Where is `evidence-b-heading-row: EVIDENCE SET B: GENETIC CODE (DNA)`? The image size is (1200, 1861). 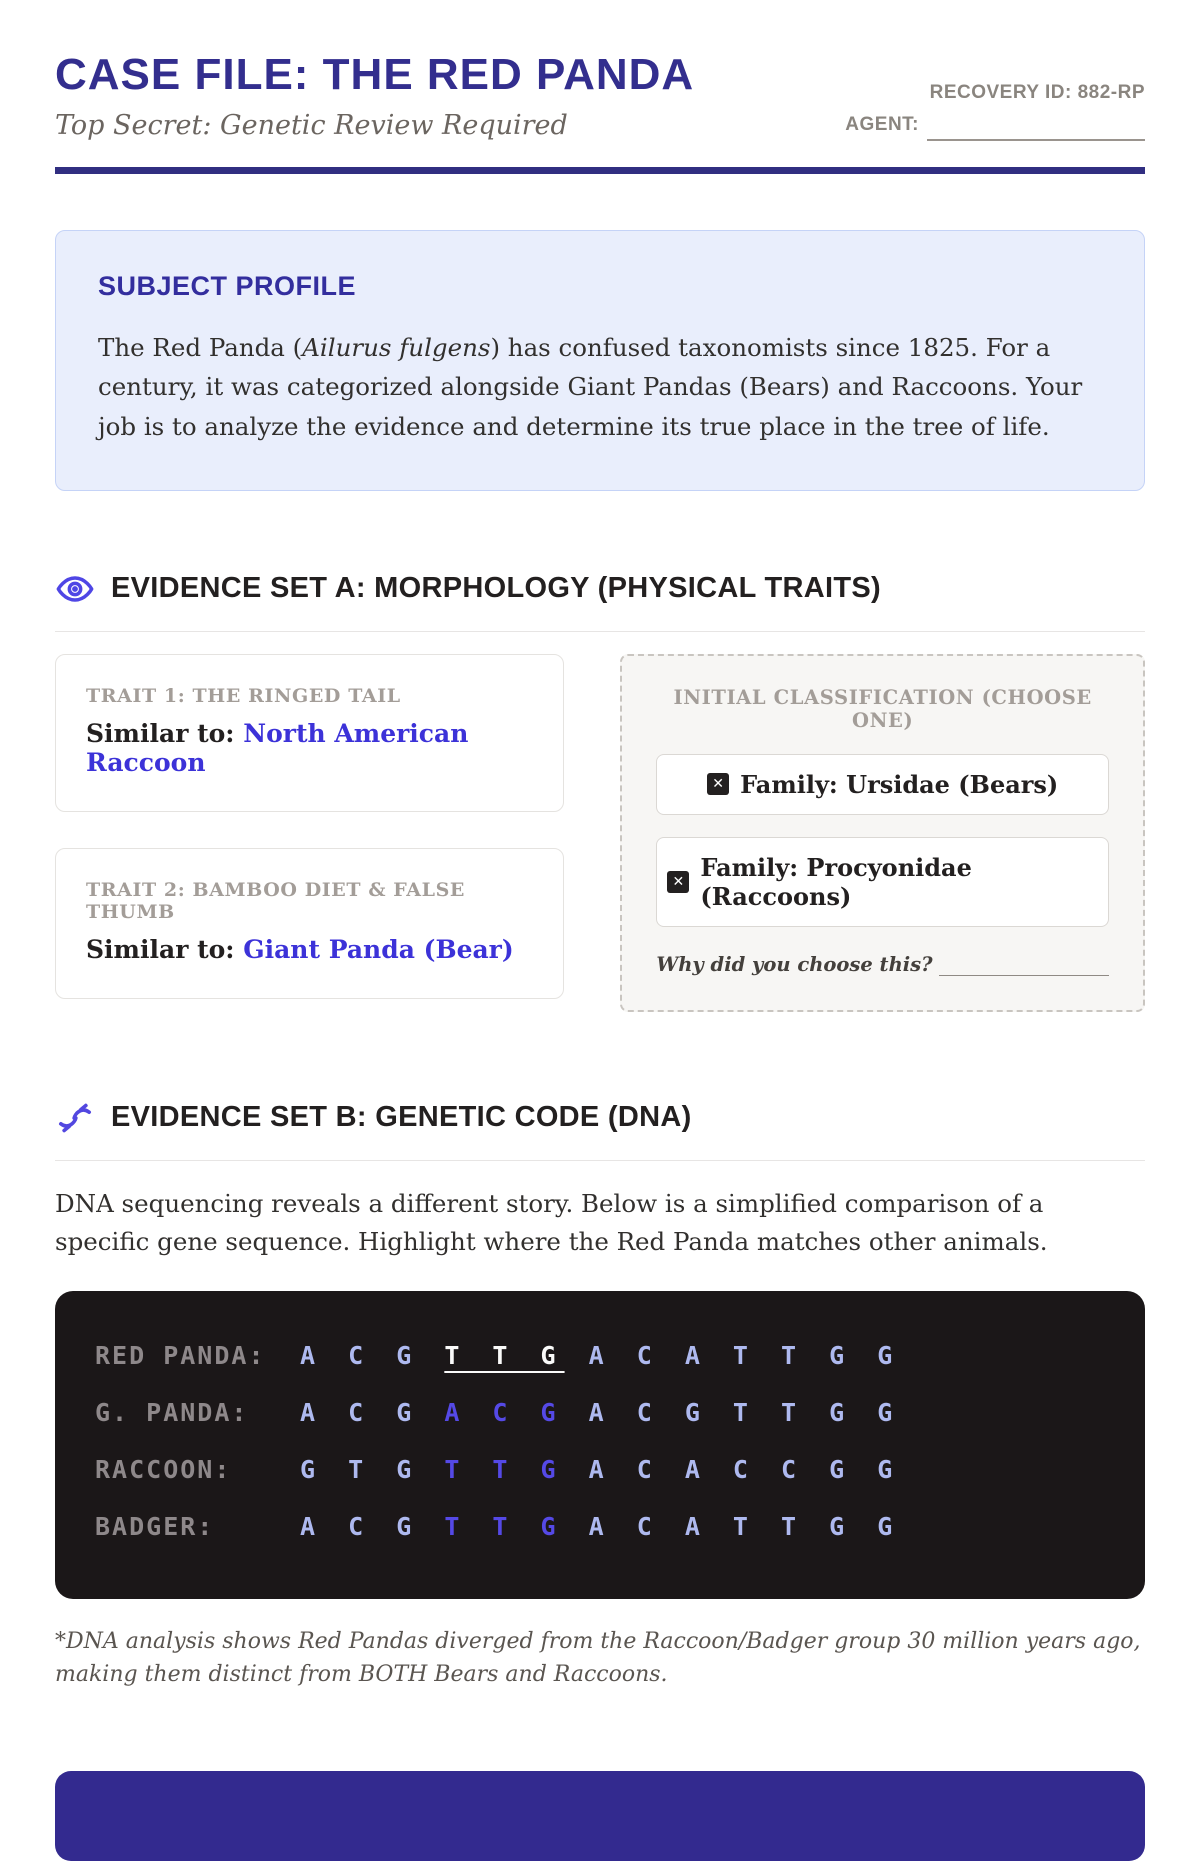 evidence-b-heading-row: EVIDENCE SET B: GENETIC CODE (DNA) is located at coordinates (600, 1118).